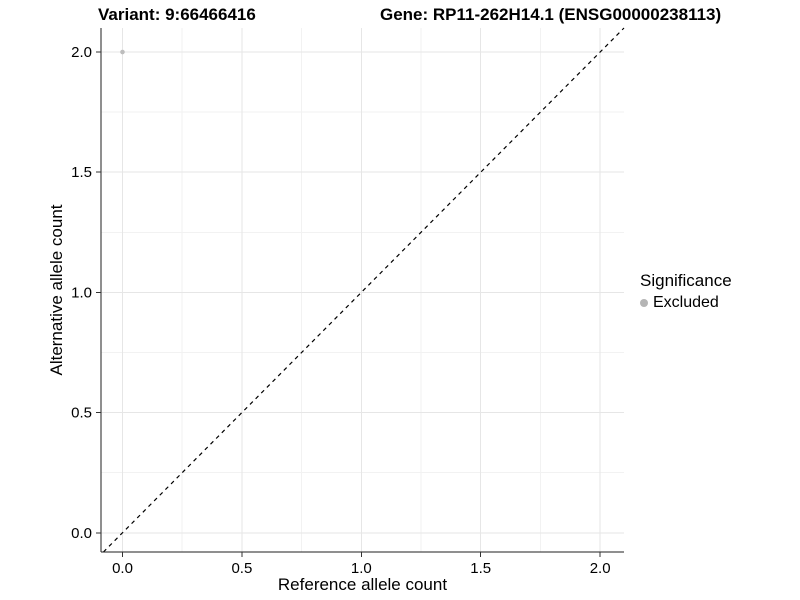 The height and width of the screenshot is (600, 800). What do you see at coordinates (81, 172) in the screenshot?
I see `y-tick-label: 1.5` at bounding box center [81, 172].